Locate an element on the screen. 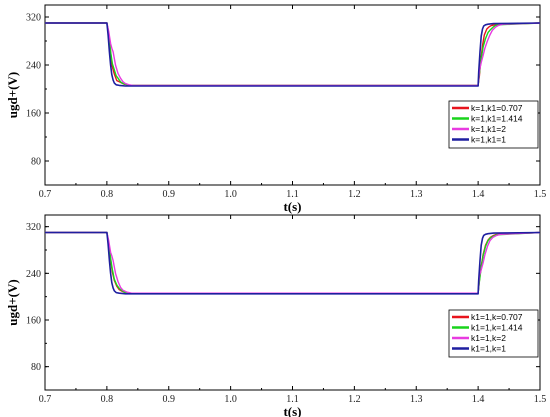  legend-label: k1=1,k=0.707 is located at coordinates (497, 317).